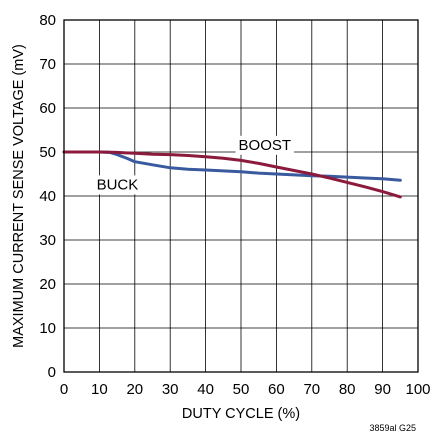 This screenshot has height=438, width=430. What do you see at coordinates (47, 284) in the screenshot?
I see `y-tick-label: 20` at bounding box center [47, 284].